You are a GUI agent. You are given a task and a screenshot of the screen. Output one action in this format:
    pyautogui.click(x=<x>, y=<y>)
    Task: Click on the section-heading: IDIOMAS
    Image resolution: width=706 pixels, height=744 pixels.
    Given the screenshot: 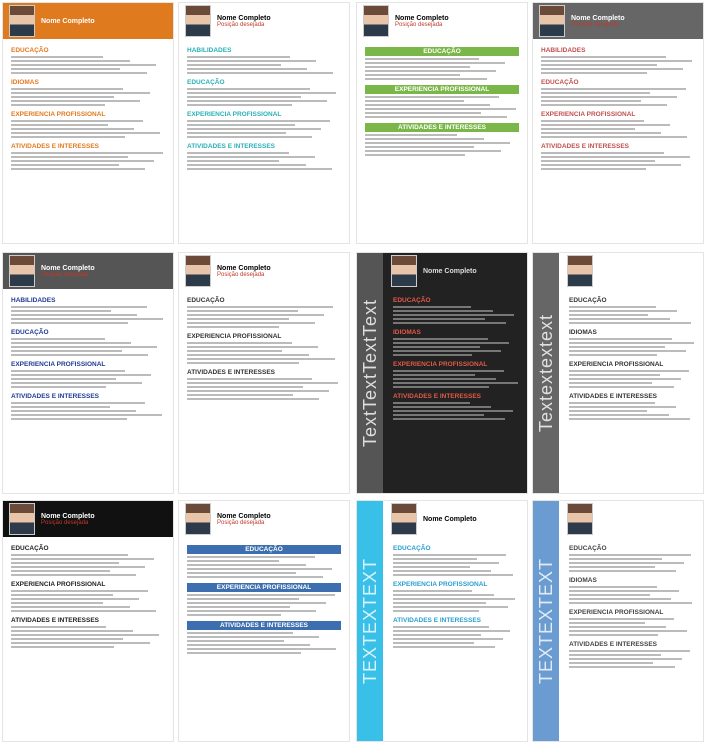 What is the action you would take?
    pyautogui.click(x=583, y=580)
    